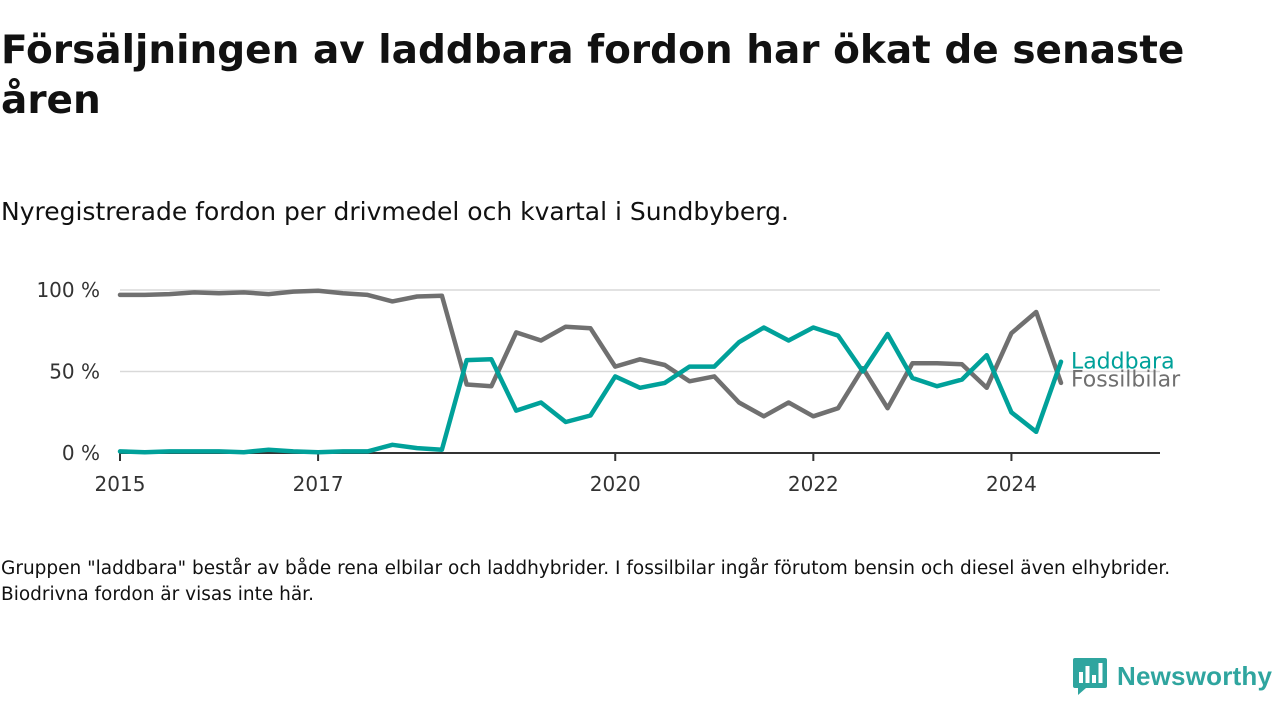 This screenshot has width=1280, height=720. What do you see at coordinates (1011, 484) in the screenshot?
I see `x-tick-label: 2024` at bounding box center [1011, 484].